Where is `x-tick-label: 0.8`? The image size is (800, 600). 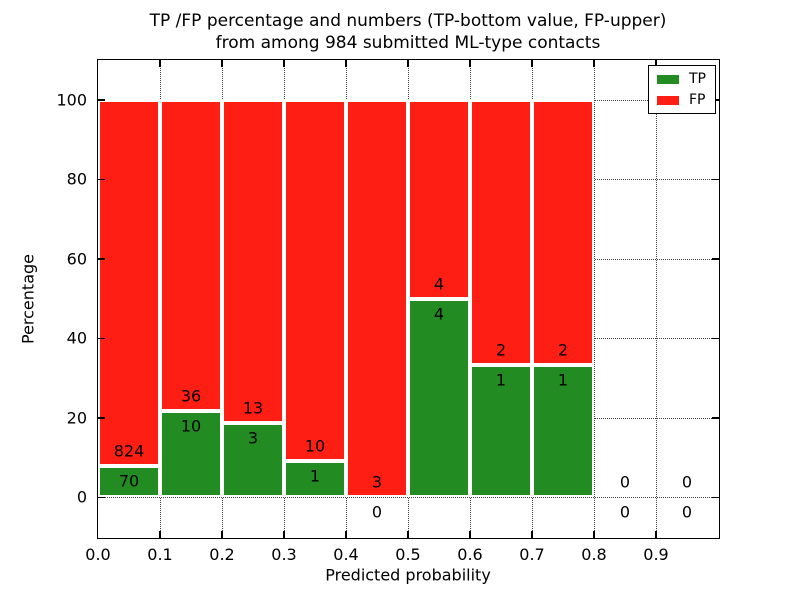
x-tick-label: 0.8 is located at coordinates (594, 554).